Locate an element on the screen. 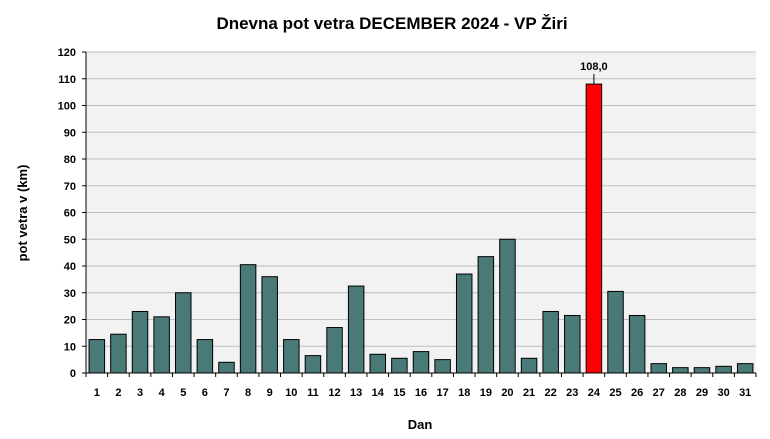  x-tick-label: 31 is located at coordinates (745, 393).